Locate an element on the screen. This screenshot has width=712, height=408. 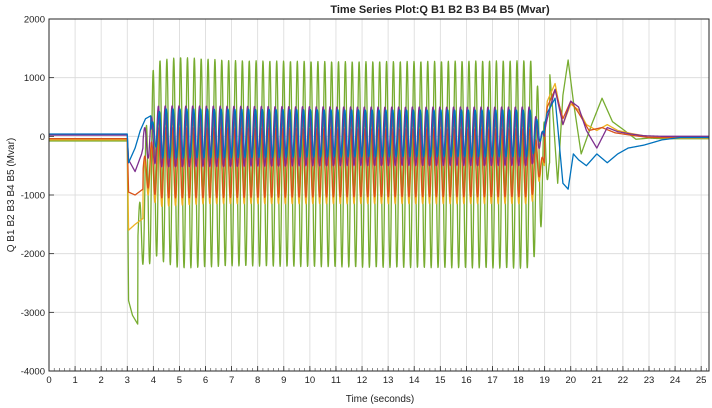
y-tick-label: 0 is located at coordinates (42, 137).